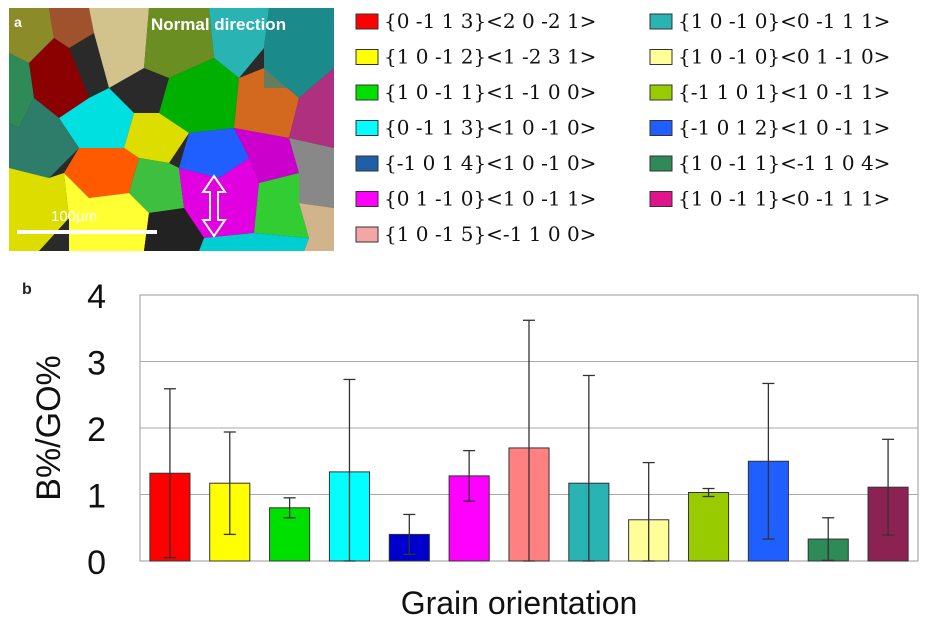 Image resolution: width=930 pixels, height=621 pixels. Describe the element at coordinates (784, 163) in the screenshot. I see `legend-label-11: {1 0 -1 1}<-1 1 0 4>` at that location.